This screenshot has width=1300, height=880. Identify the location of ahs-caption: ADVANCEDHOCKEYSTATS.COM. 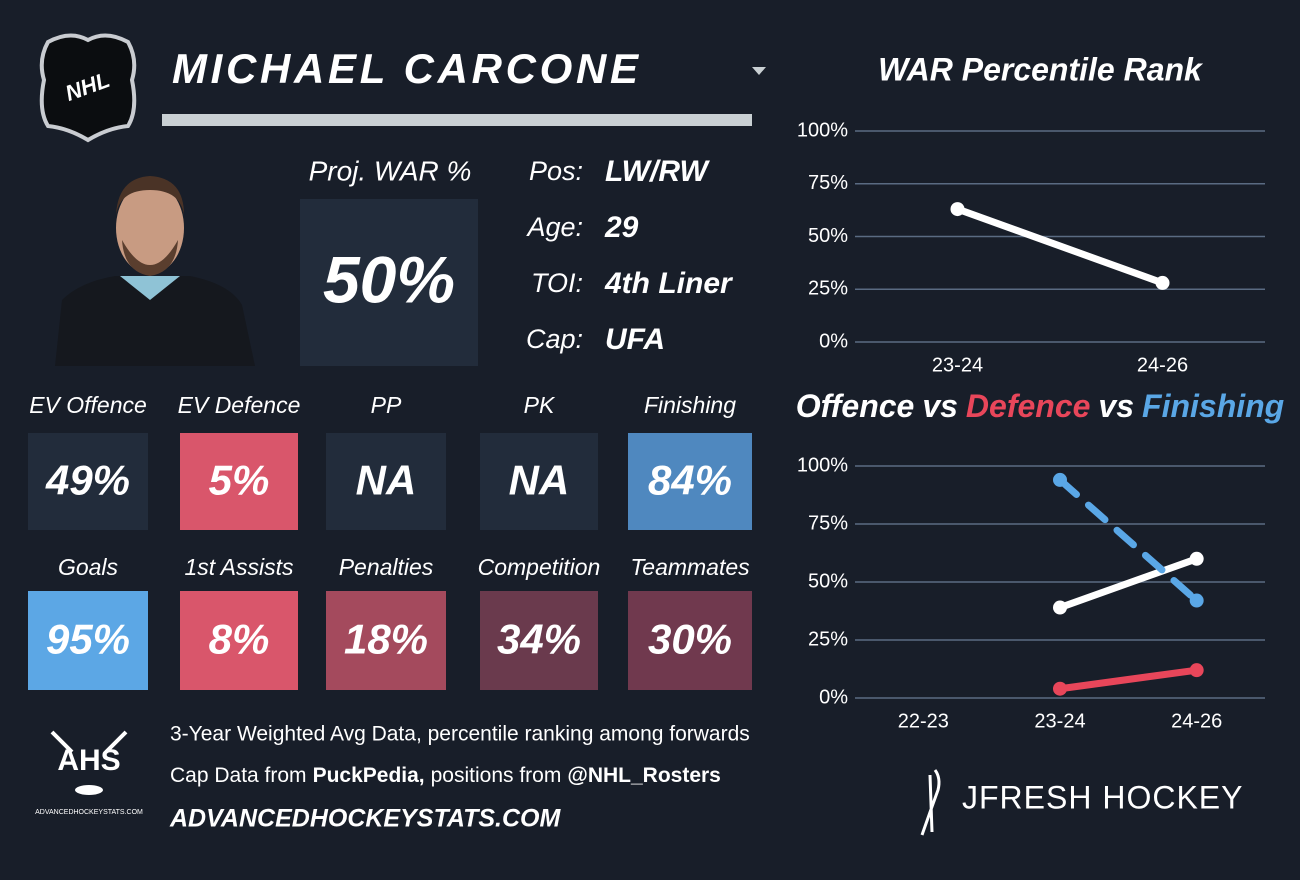
(89, 812).